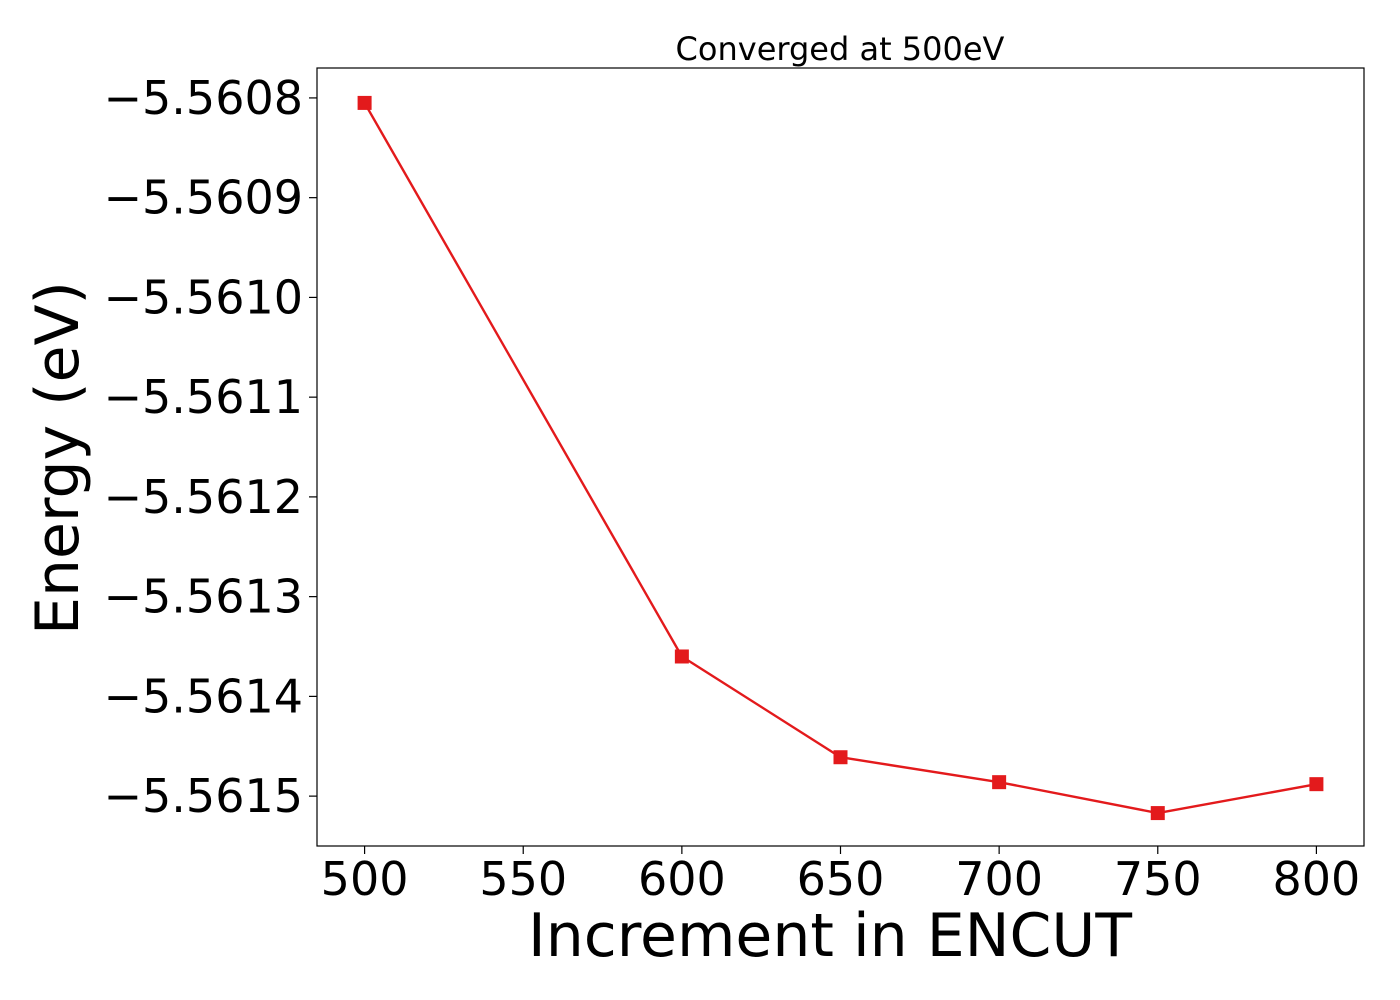 This screenshot has height=1000, width=1400. I want to click on y-tick-label: −5.5610, so click(204, 297).